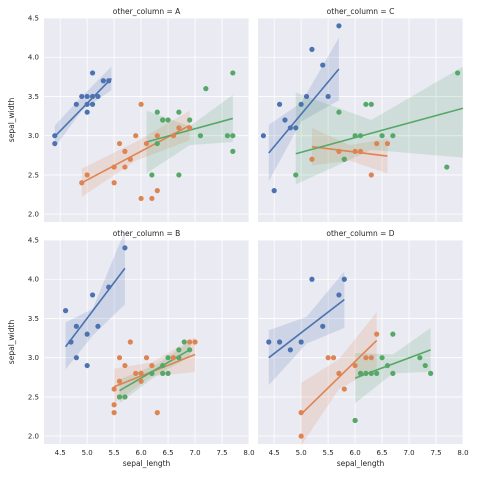  Describe the element at coordinates (328, 453) in the screenshot. I see `x-tick-label: 5.5` at that location.